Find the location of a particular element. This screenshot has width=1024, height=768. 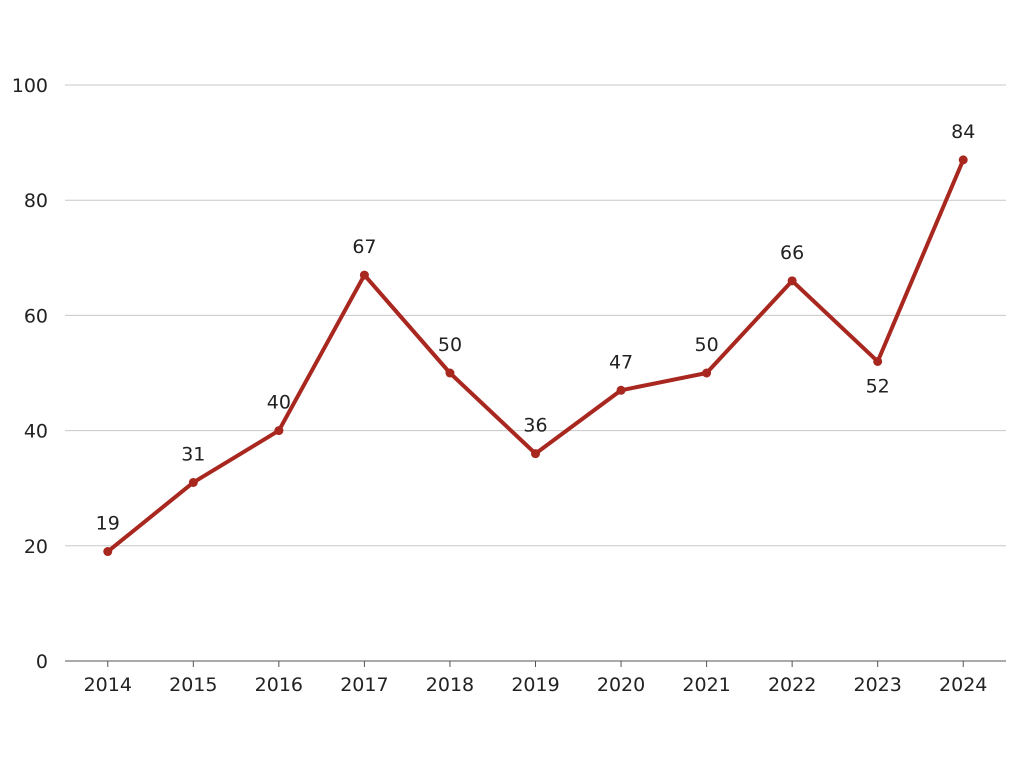

x-tick-label: 2023 is located at coordinates (878, 685).